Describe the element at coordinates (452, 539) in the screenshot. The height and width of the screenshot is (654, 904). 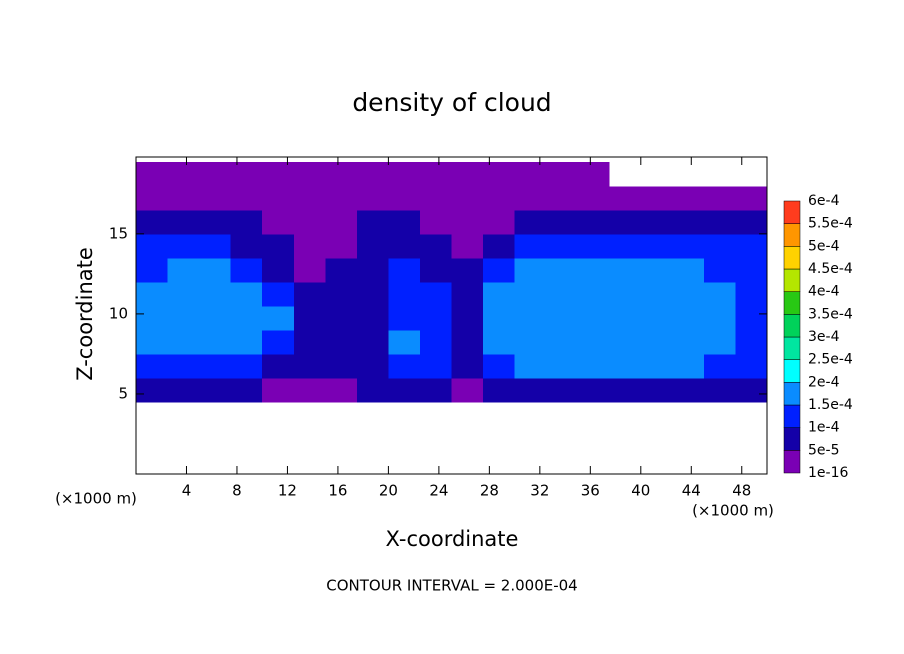
I see `x-axis-label: X-coordinate` at that location.